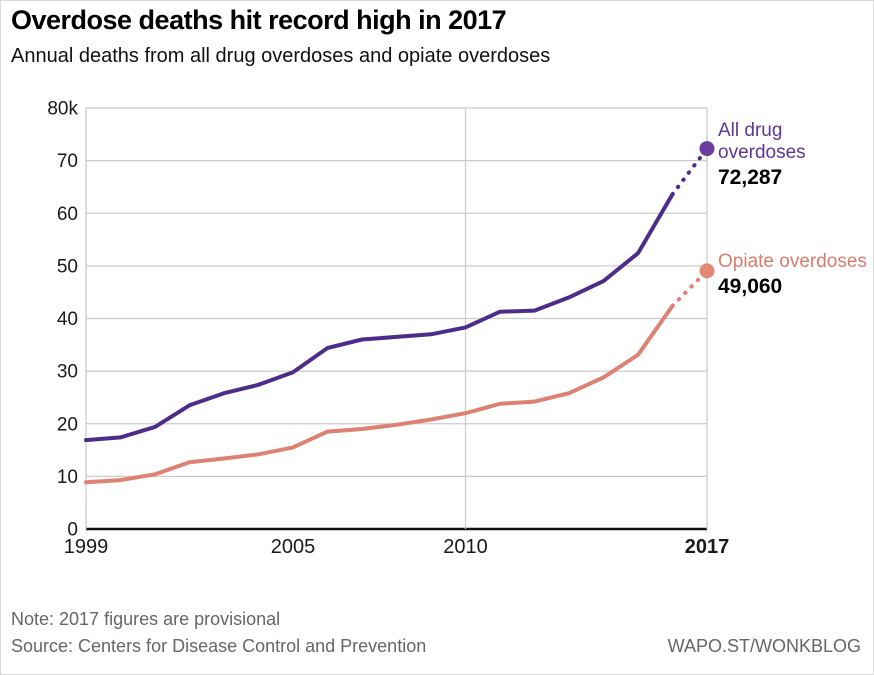 The image size is (874, 675). What do you see at coordinates (67, 319) in the screenshot?
I see `y-tick-label: 40` at bounding box center [67, 319].